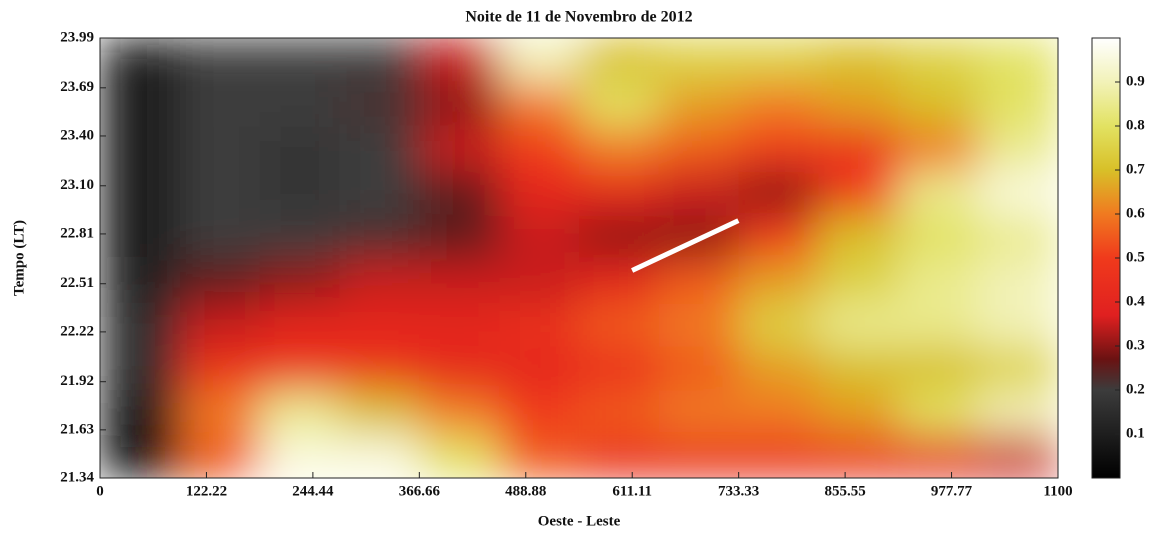 This screenshot has width=1156, height=538. Describe the element at coordinates (77, 283) in the screenshot. I see `y-tick-label: 22.51` at that location.